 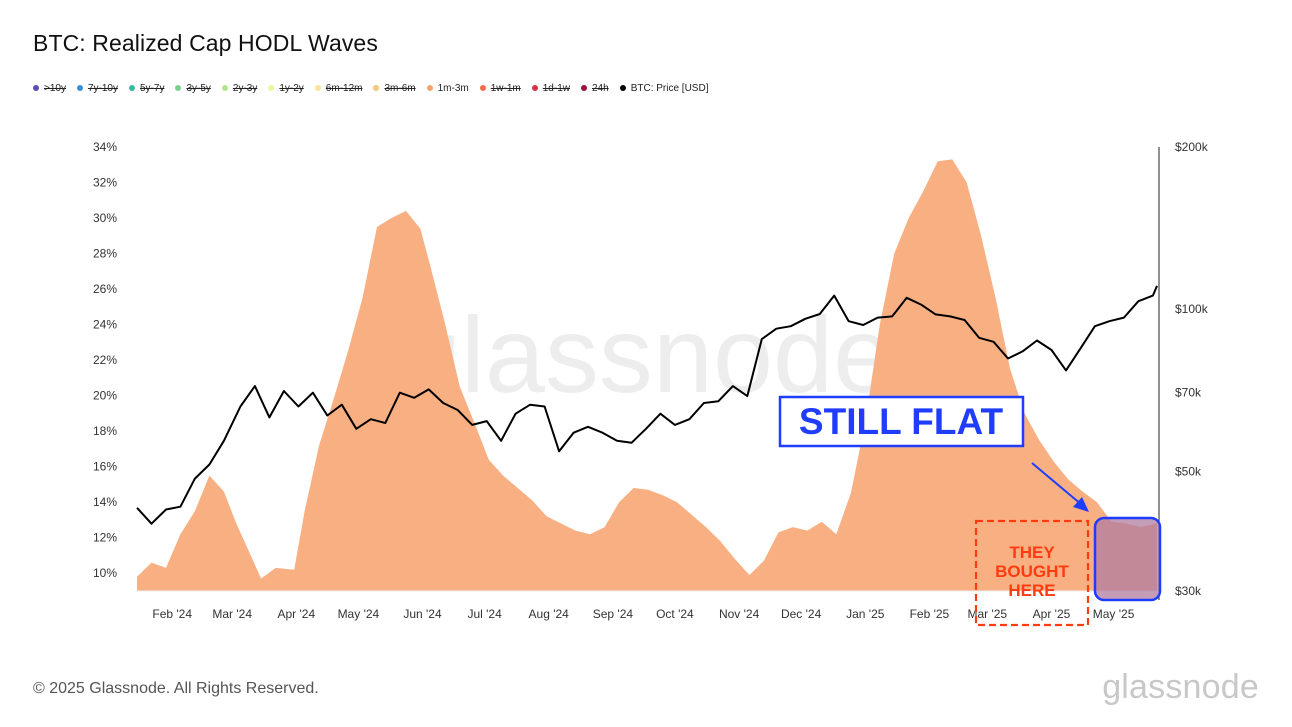 I want to click on y-left-tick-label: 34%, so click(x=105, y=147).